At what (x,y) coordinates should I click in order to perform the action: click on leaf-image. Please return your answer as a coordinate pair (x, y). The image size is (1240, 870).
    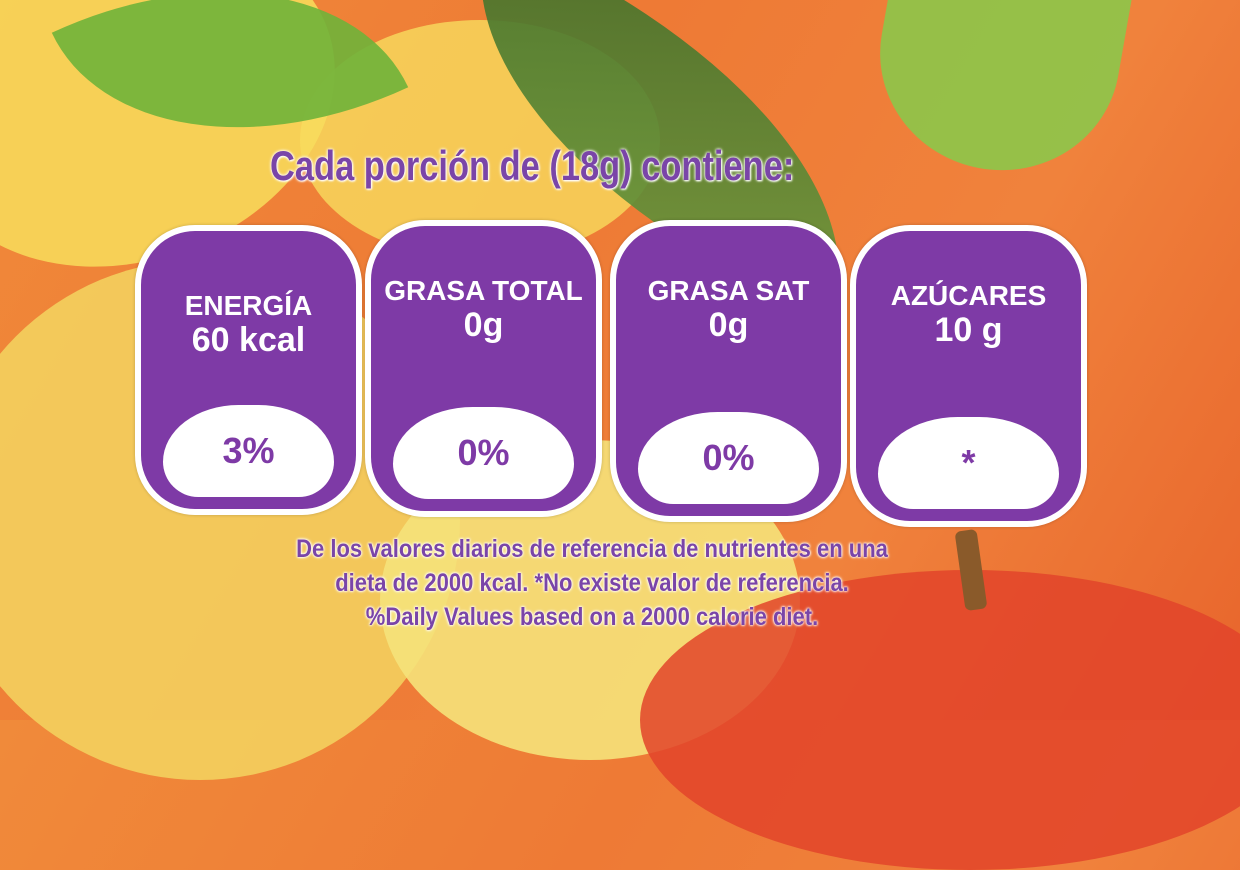
    Looking at the image, I should click on (1000, 95).